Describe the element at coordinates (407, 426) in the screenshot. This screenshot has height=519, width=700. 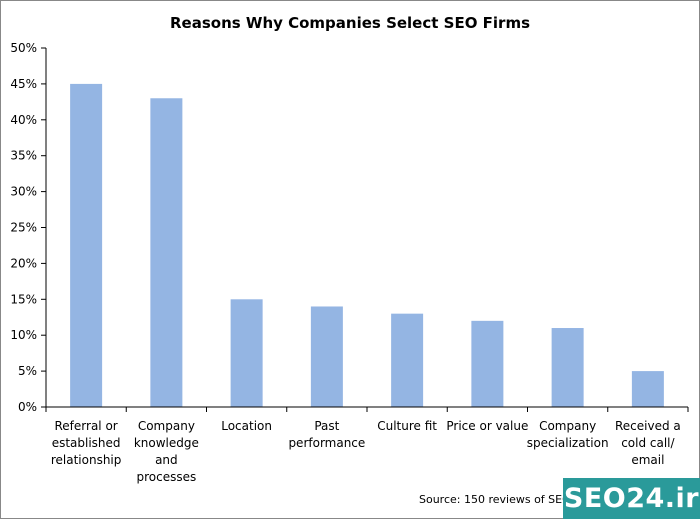
I see `x-tick-label: Culture fit` at that location.